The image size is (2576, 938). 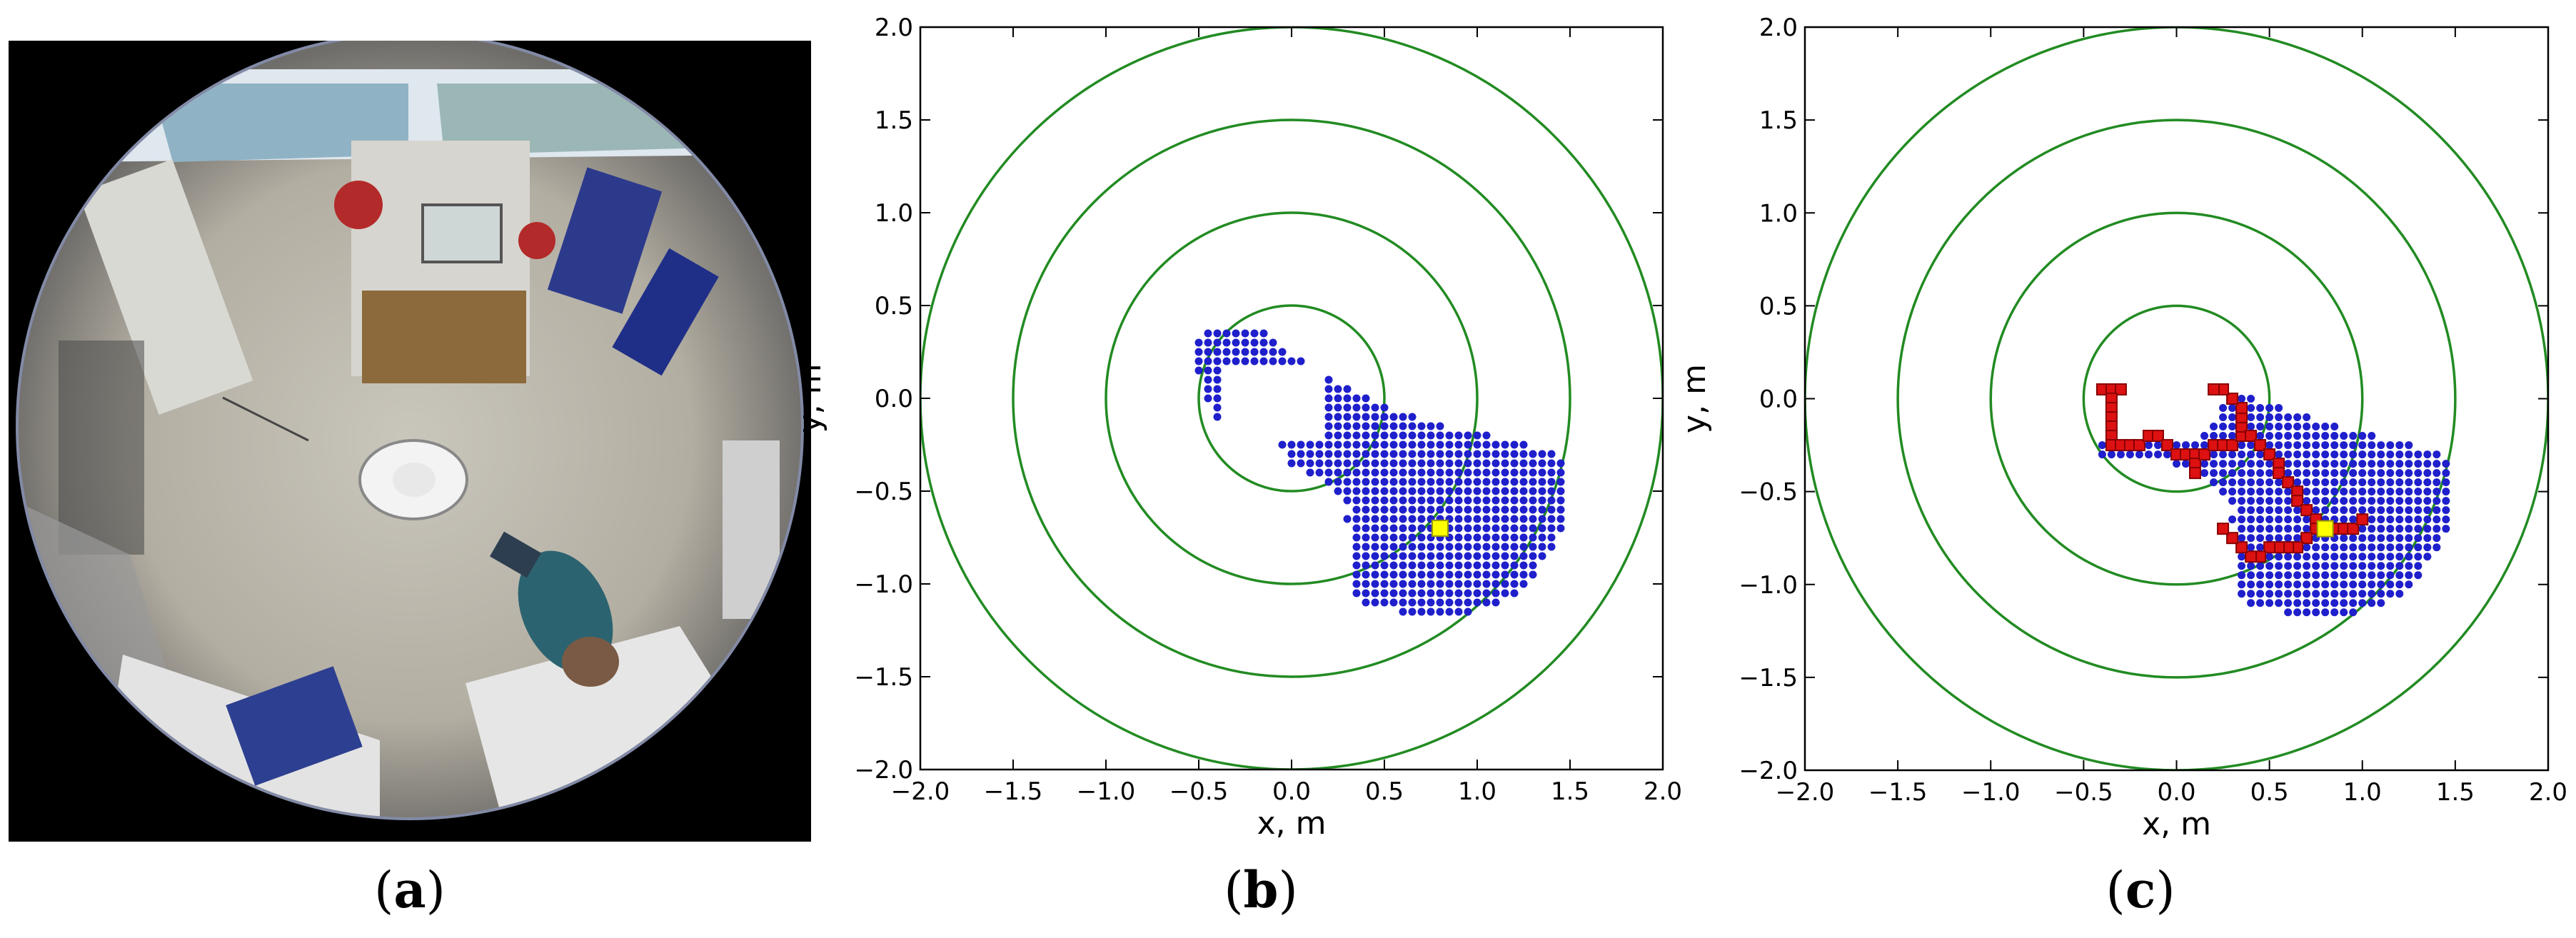 What do you see at coordinates (1898, 792) in the screenshot?
I see `x-tick-label: −1.5` at bounding box center [1898, 792].